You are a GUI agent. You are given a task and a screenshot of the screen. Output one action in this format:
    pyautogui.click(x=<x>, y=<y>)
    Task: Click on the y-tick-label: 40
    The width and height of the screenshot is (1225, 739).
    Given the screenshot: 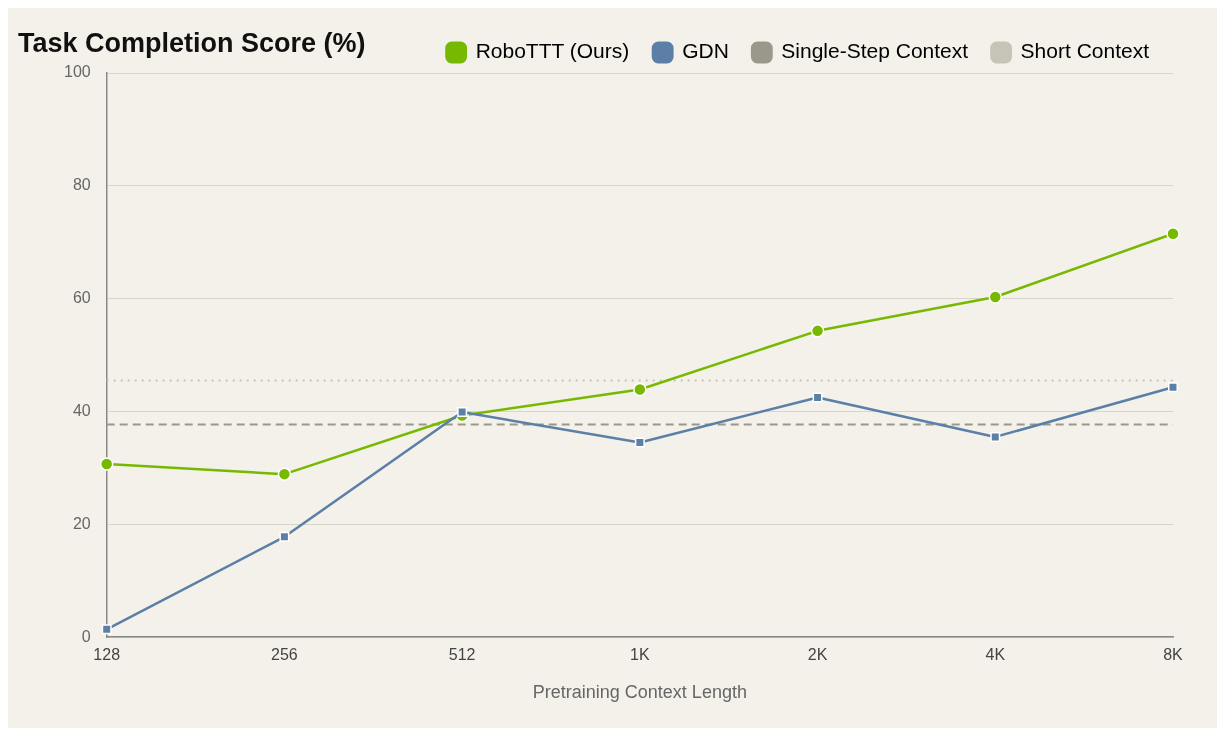 What is the action you would take?
    pyautogui.click(x=81, y=410)
    